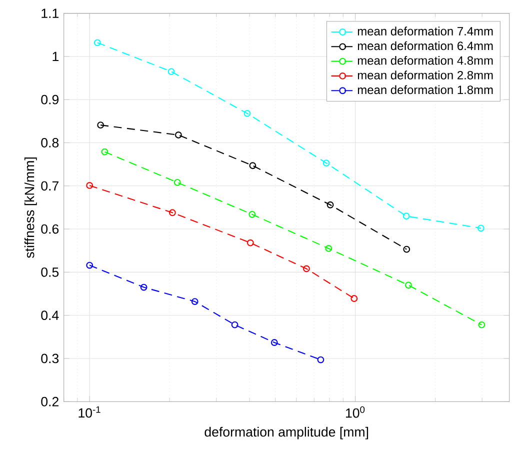 The height and width of the screenshot is (463, 516). I want to click on y-tick-label: 0.8, so click(50, 143).